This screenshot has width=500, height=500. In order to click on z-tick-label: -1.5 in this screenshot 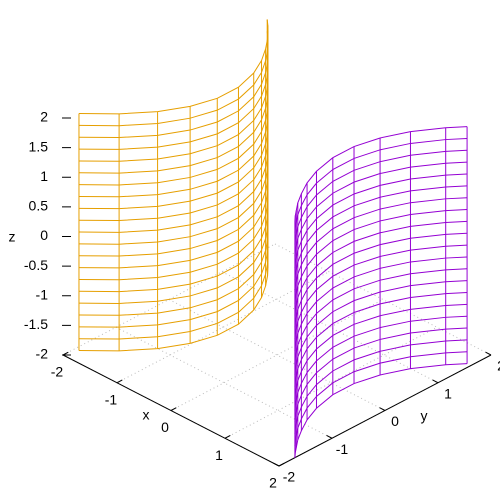, I will do `click(36, 324)`.